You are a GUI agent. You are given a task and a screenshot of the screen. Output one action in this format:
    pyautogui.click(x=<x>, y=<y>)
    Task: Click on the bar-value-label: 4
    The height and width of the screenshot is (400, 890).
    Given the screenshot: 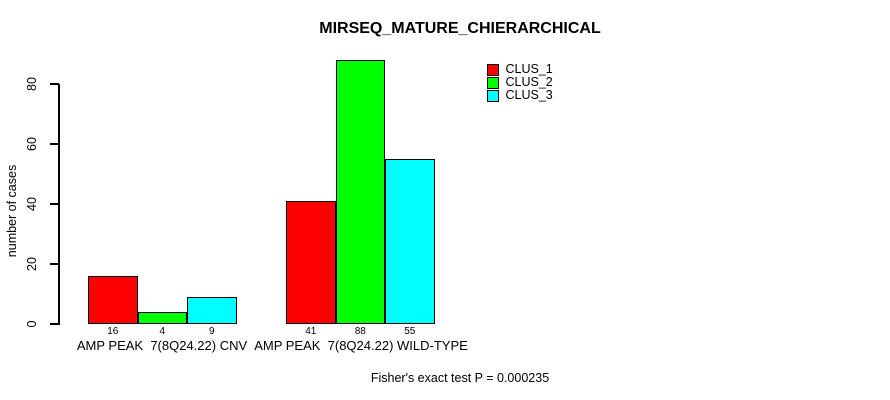 What is the action you would take?
    pyautogui.click(x=162, y=331)
    